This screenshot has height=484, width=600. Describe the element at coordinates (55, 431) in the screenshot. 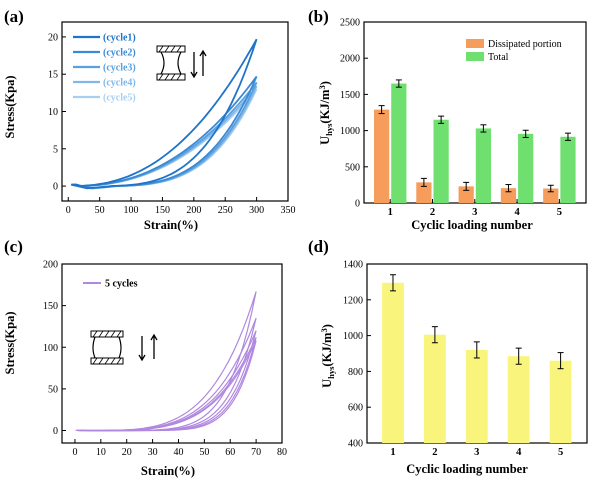

I see `panel-c-ytick-label: 0` at that location.